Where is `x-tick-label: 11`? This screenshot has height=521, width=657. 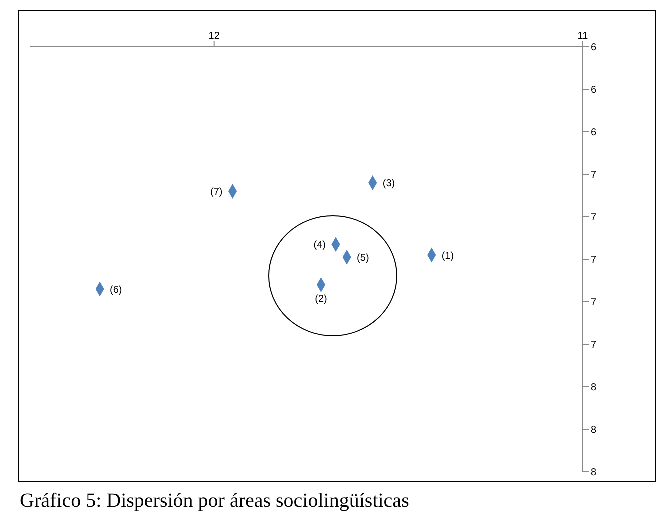 x-tick-label: 11 is located at coordinates (583, 36).